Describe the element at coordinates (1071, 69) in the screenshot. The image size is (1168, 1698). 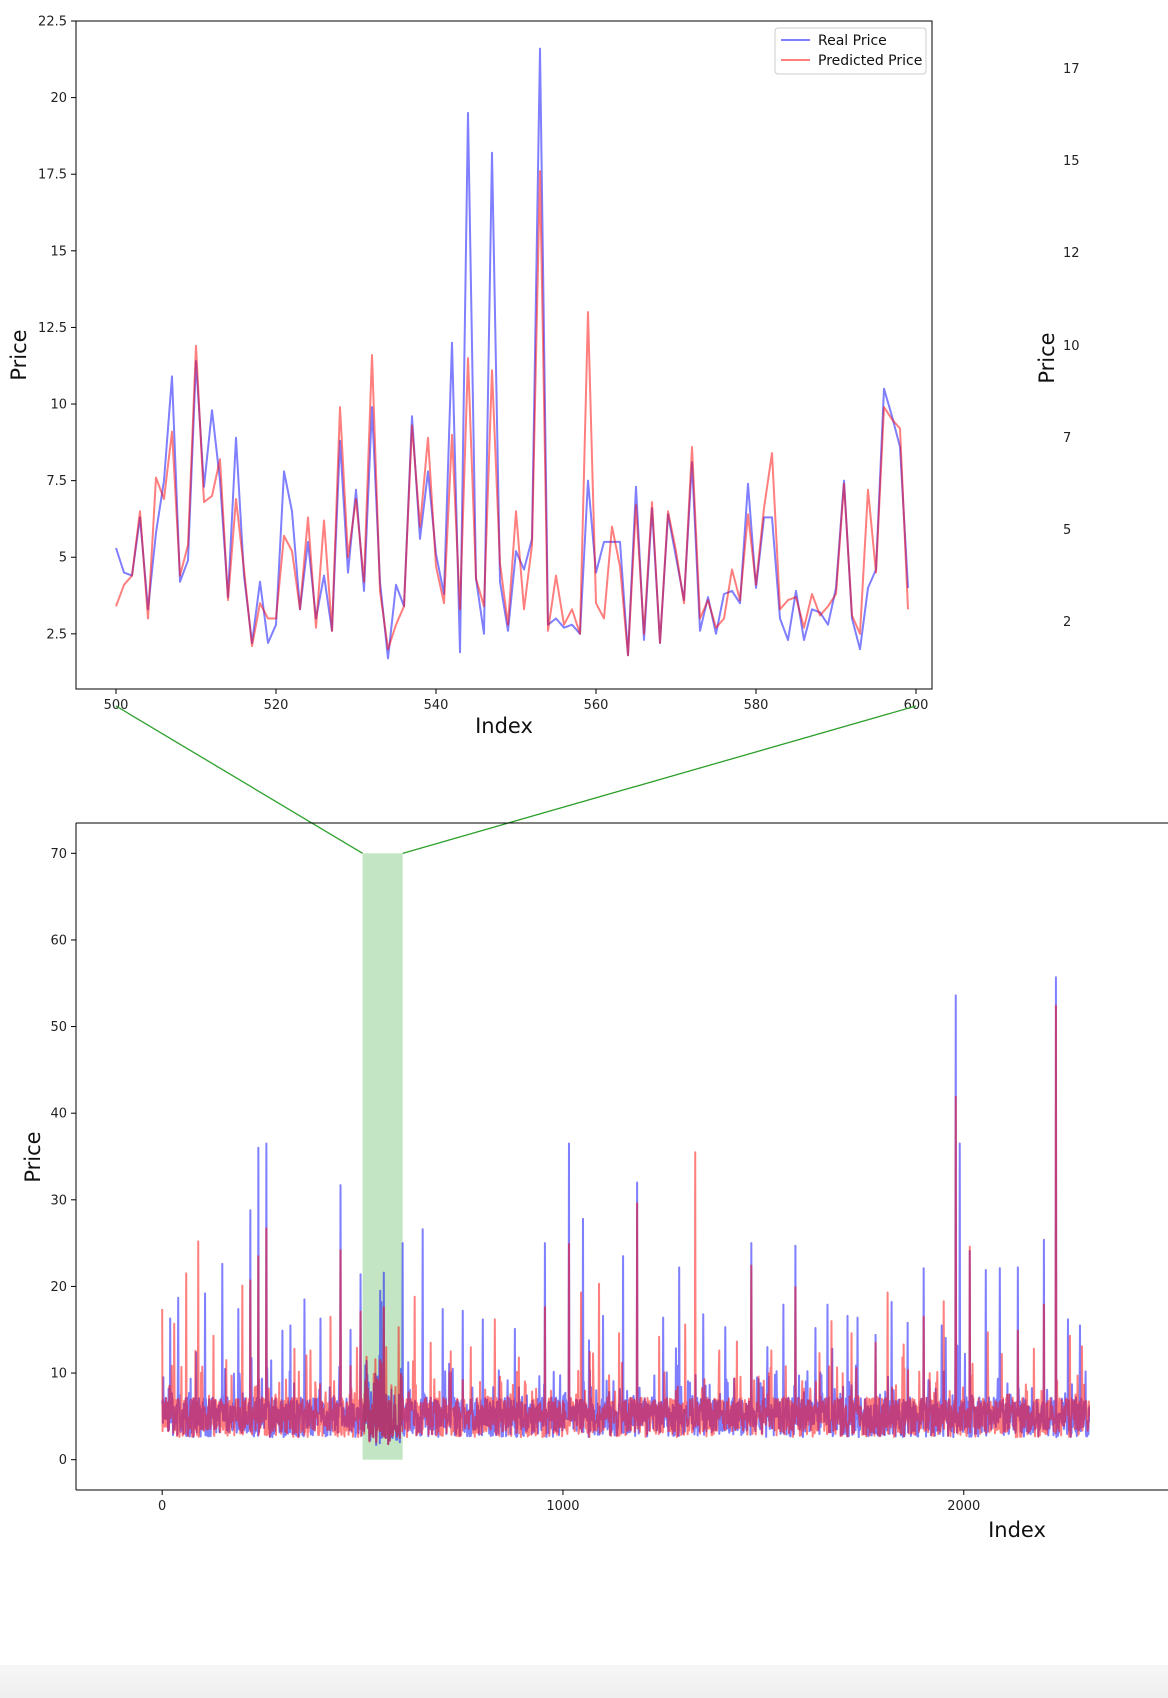
I see `right-y-tick-label: 17` at that location.